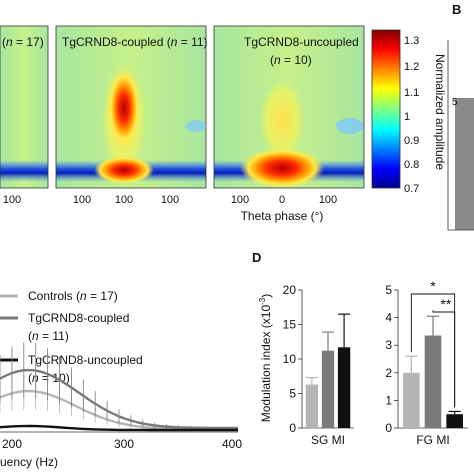 This screenshot has width=474, height=474. I want to click on colorbar-tick: 1.1, so click(411, 93).